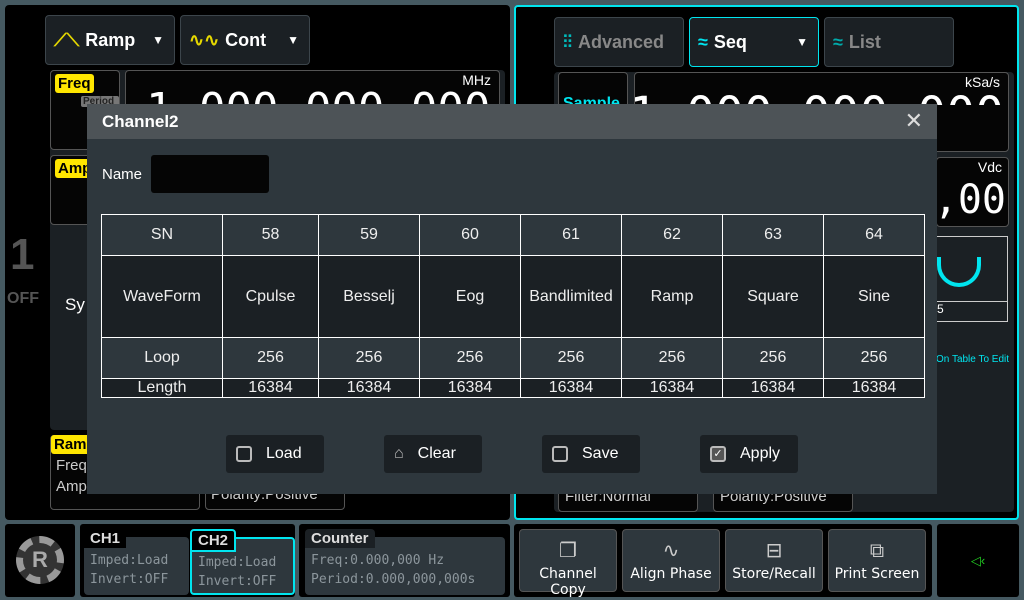 This screenshot has width=1024, height=600. I want to click on ch1-imped: Imped:Load, so click(129, 560).